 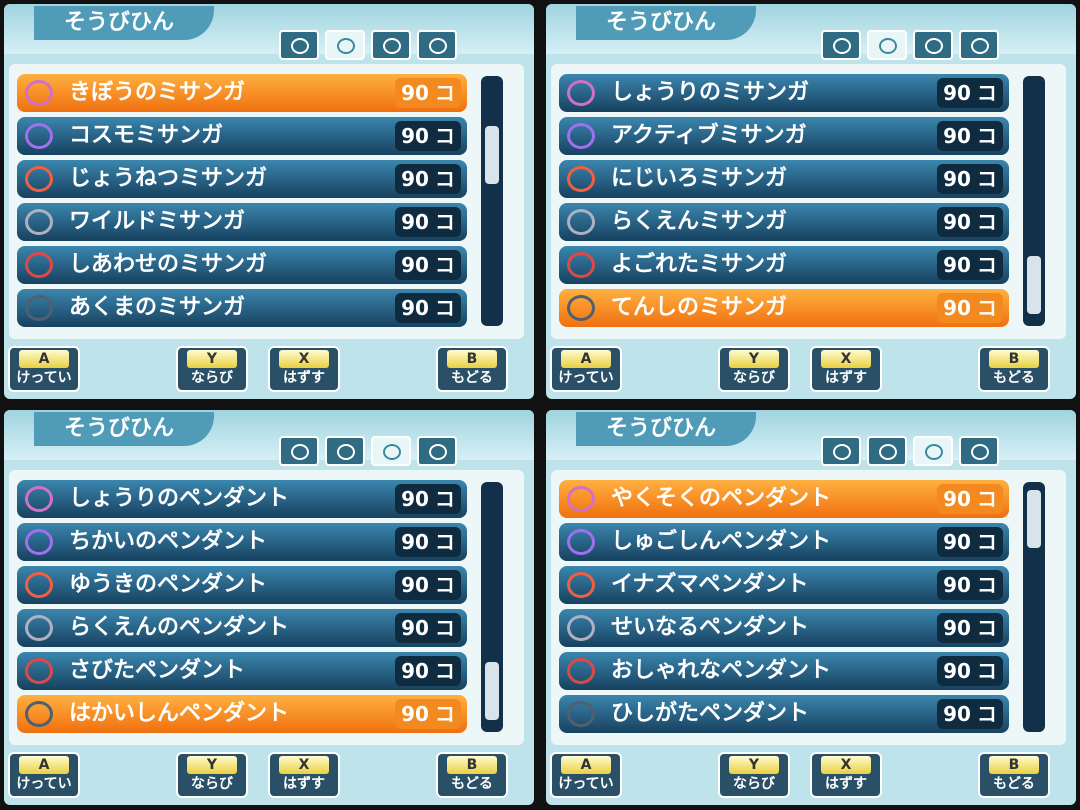 I want to click on item-row: はかいしんペンダント 90 コ, so click(x=242, y=714).